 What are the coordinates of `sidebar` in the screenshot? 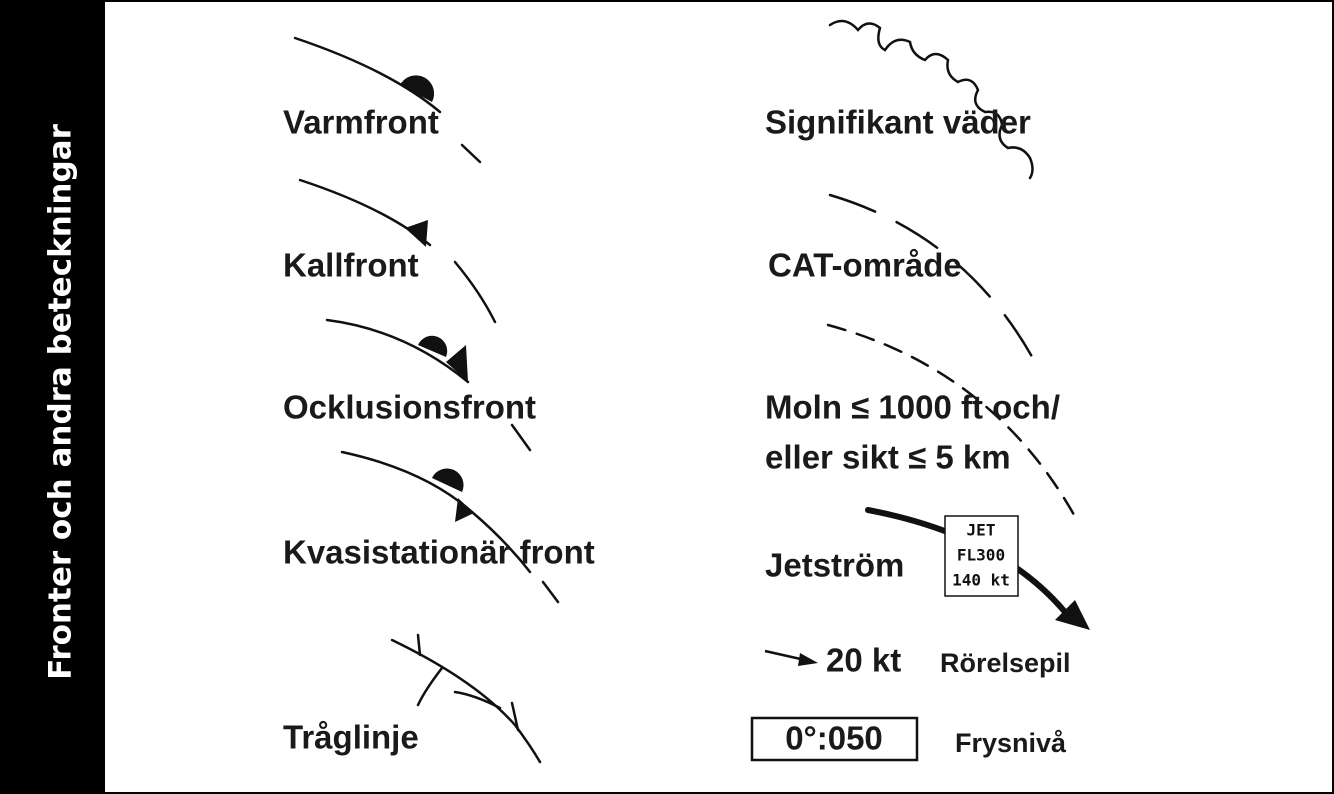 It's located at (52, 397).